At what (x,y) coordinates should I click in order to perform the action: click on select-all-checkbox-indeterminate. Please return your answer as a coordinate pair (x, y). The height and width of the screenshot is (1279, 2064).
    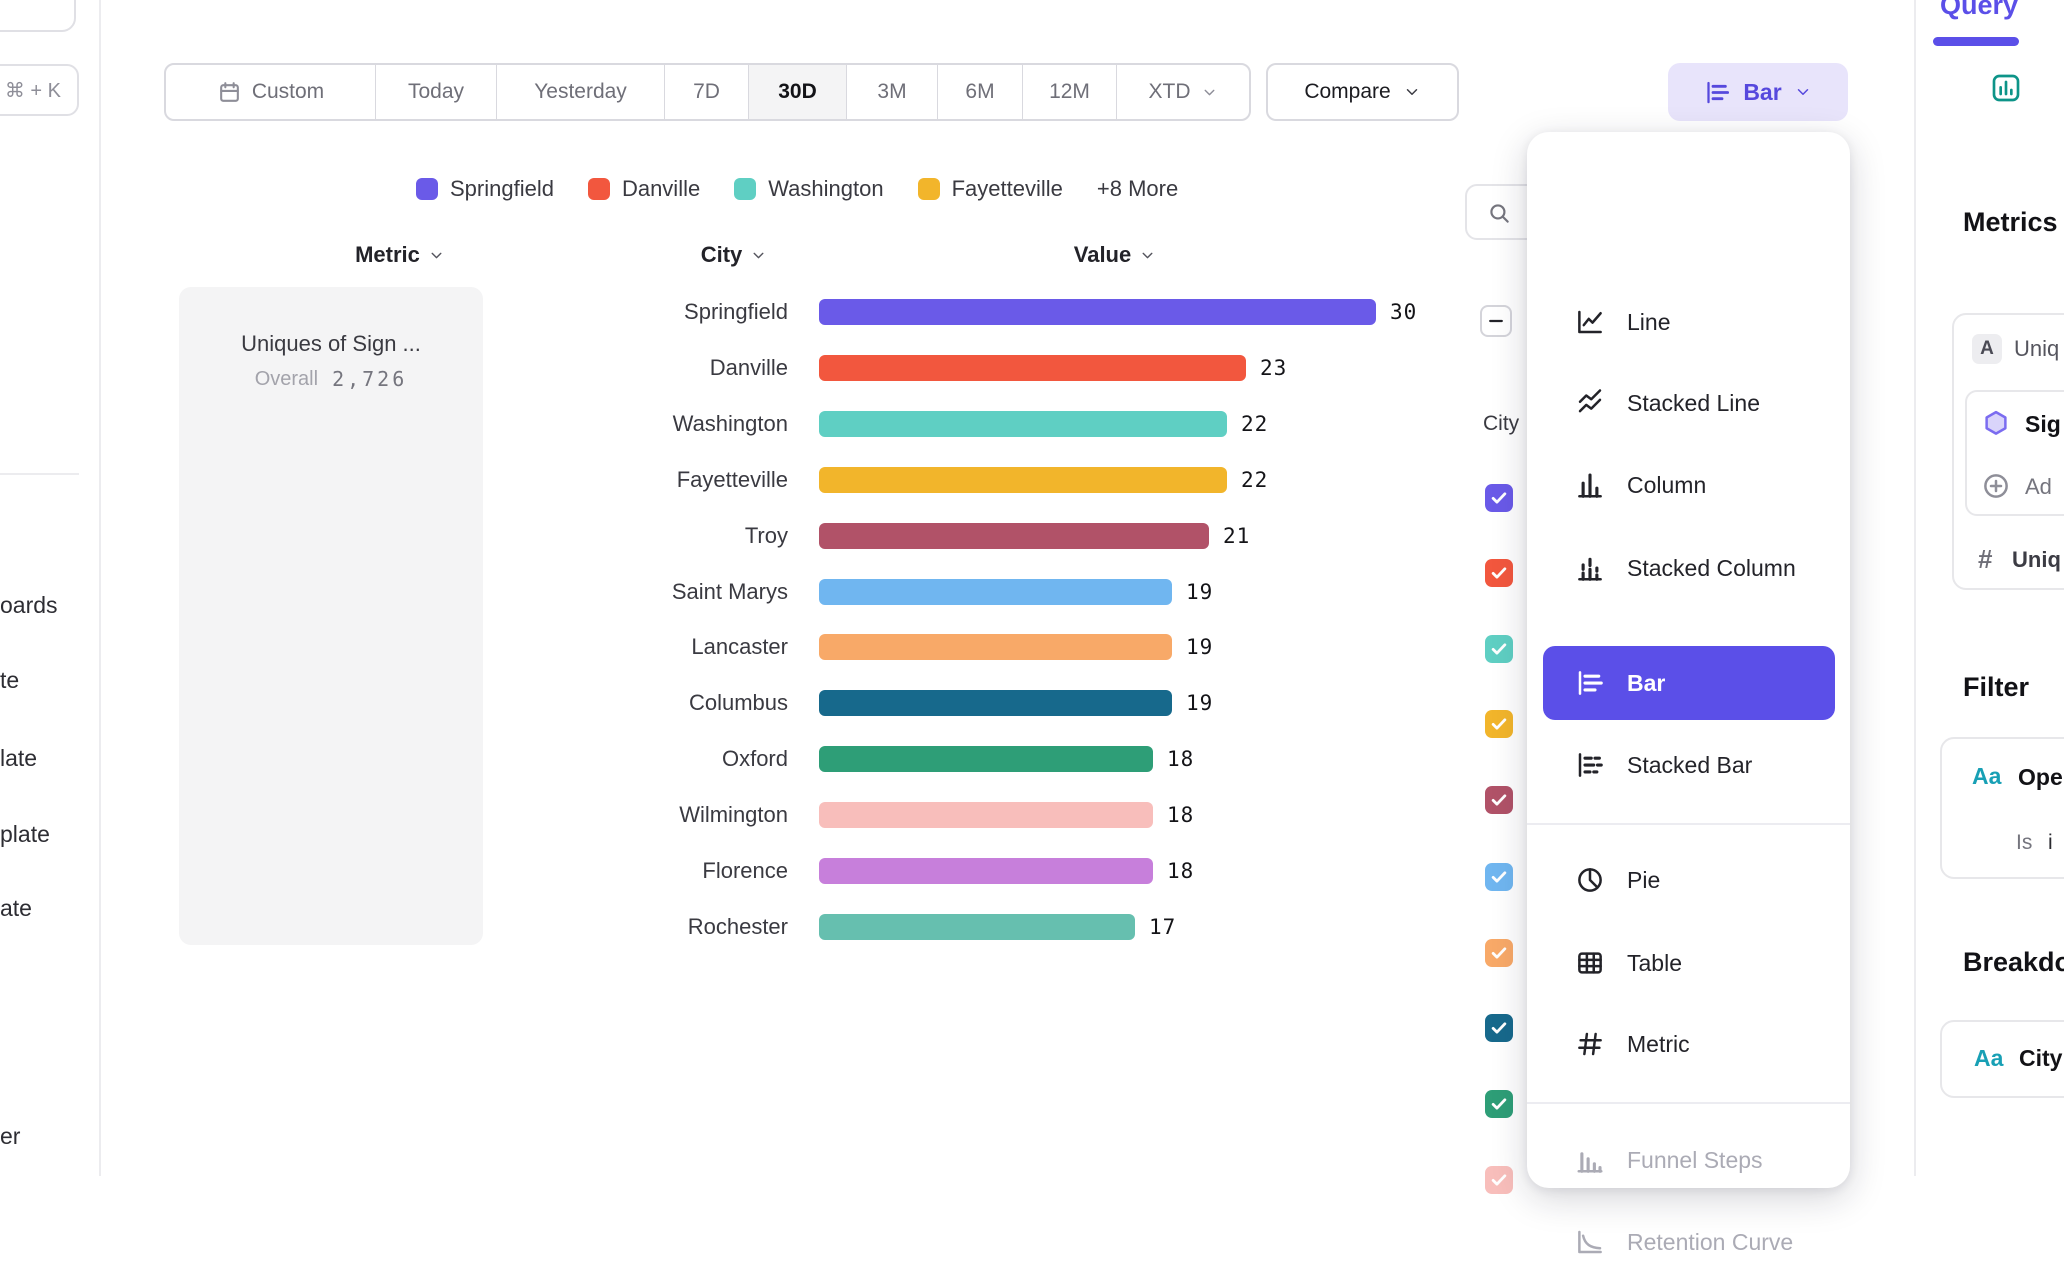
    Looking at the image, I should click on (1496, 321).